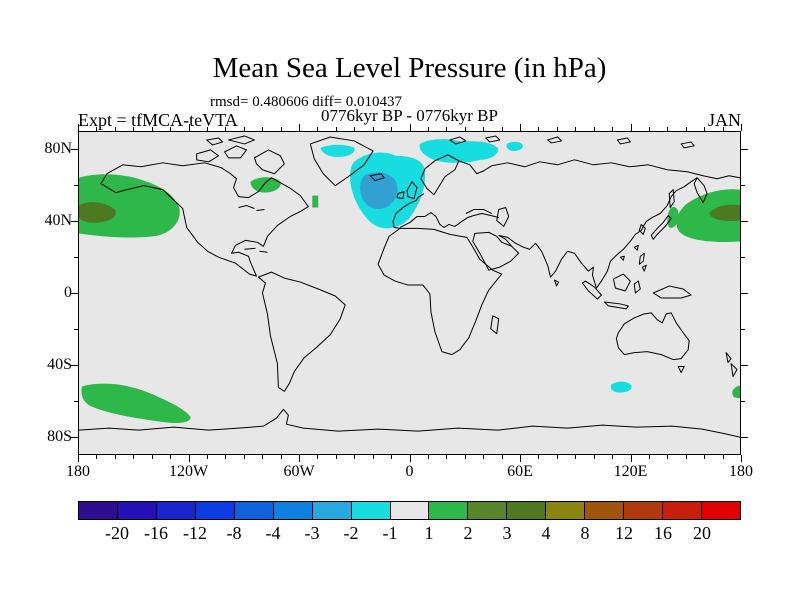 Image resolution: width=800 pixels, height=600 pixels. Describe the element at coordinates (624, 533) in the screenshot. I see `colorbar-level-label: 12` at that location.